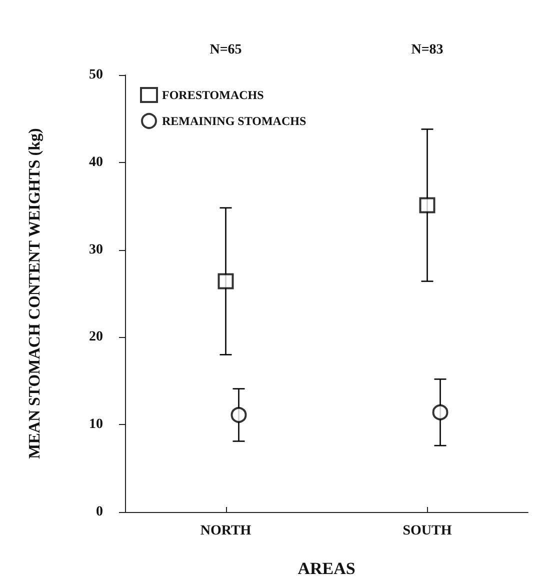  What do you see at coordinates (96, 162) in the screenshot?
I see `y-tick-label: 40` at bounding box center [96, 162].